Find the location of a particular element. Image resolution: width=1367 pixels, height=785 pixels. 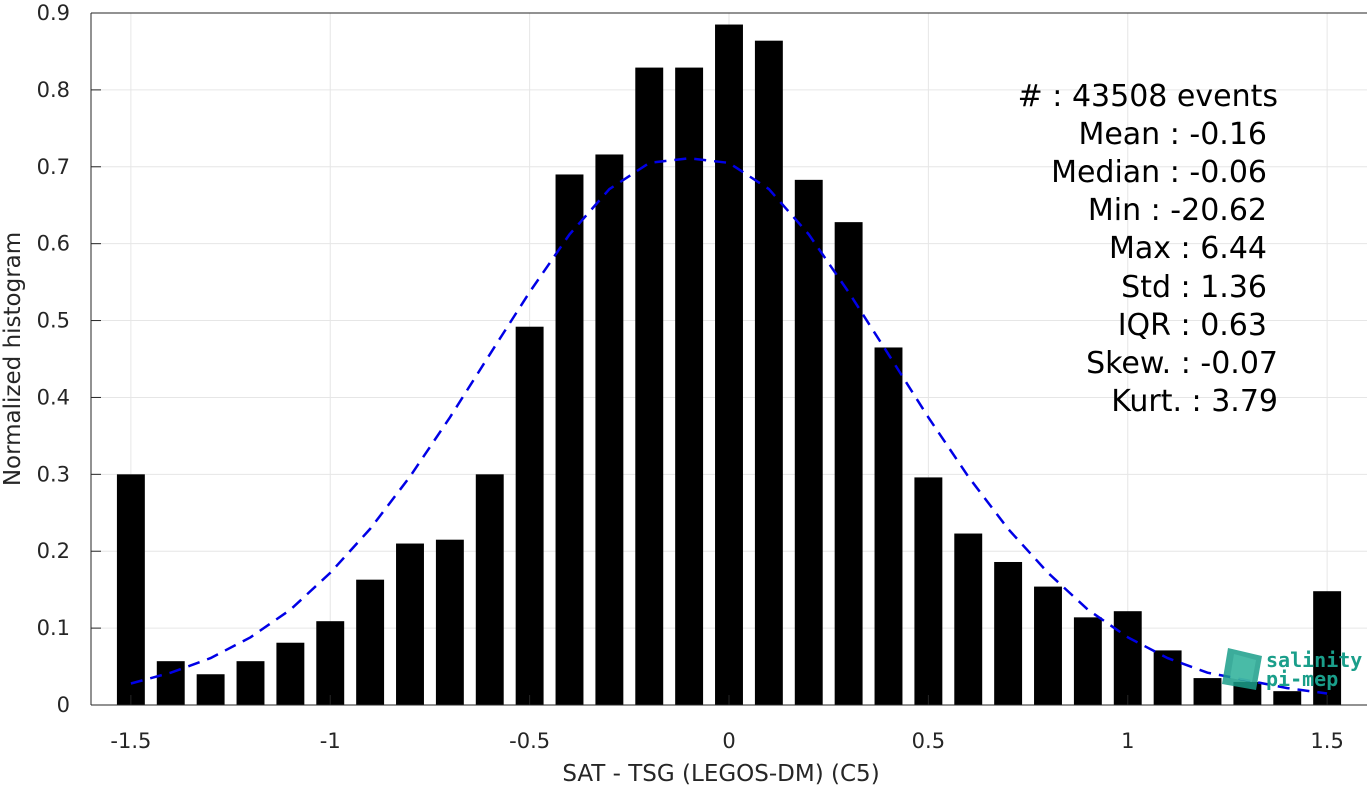

x-tick-label: -0.5 is located at coordinates (529, 741).